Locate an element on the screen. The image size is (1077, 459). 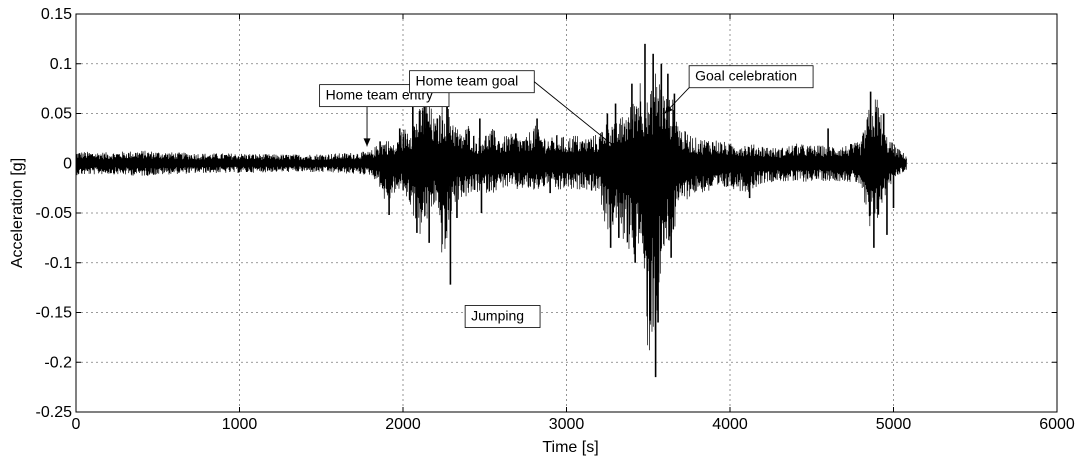
x-tick-label: 5000 is located at coordinates (894, 424).